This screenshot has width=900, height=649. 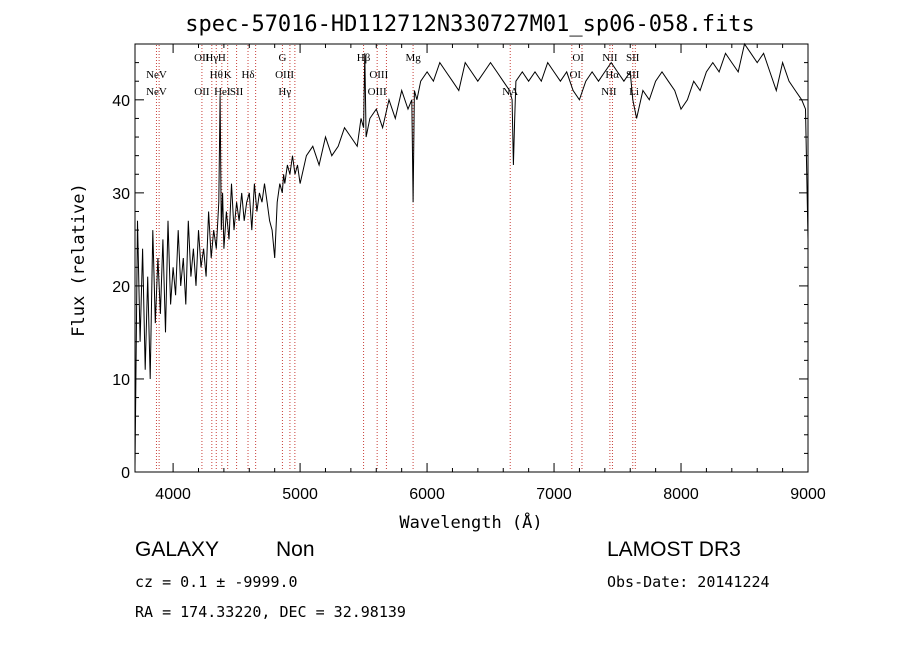 I want to click on line-label-17: Mg, so click(x=413, y=58).